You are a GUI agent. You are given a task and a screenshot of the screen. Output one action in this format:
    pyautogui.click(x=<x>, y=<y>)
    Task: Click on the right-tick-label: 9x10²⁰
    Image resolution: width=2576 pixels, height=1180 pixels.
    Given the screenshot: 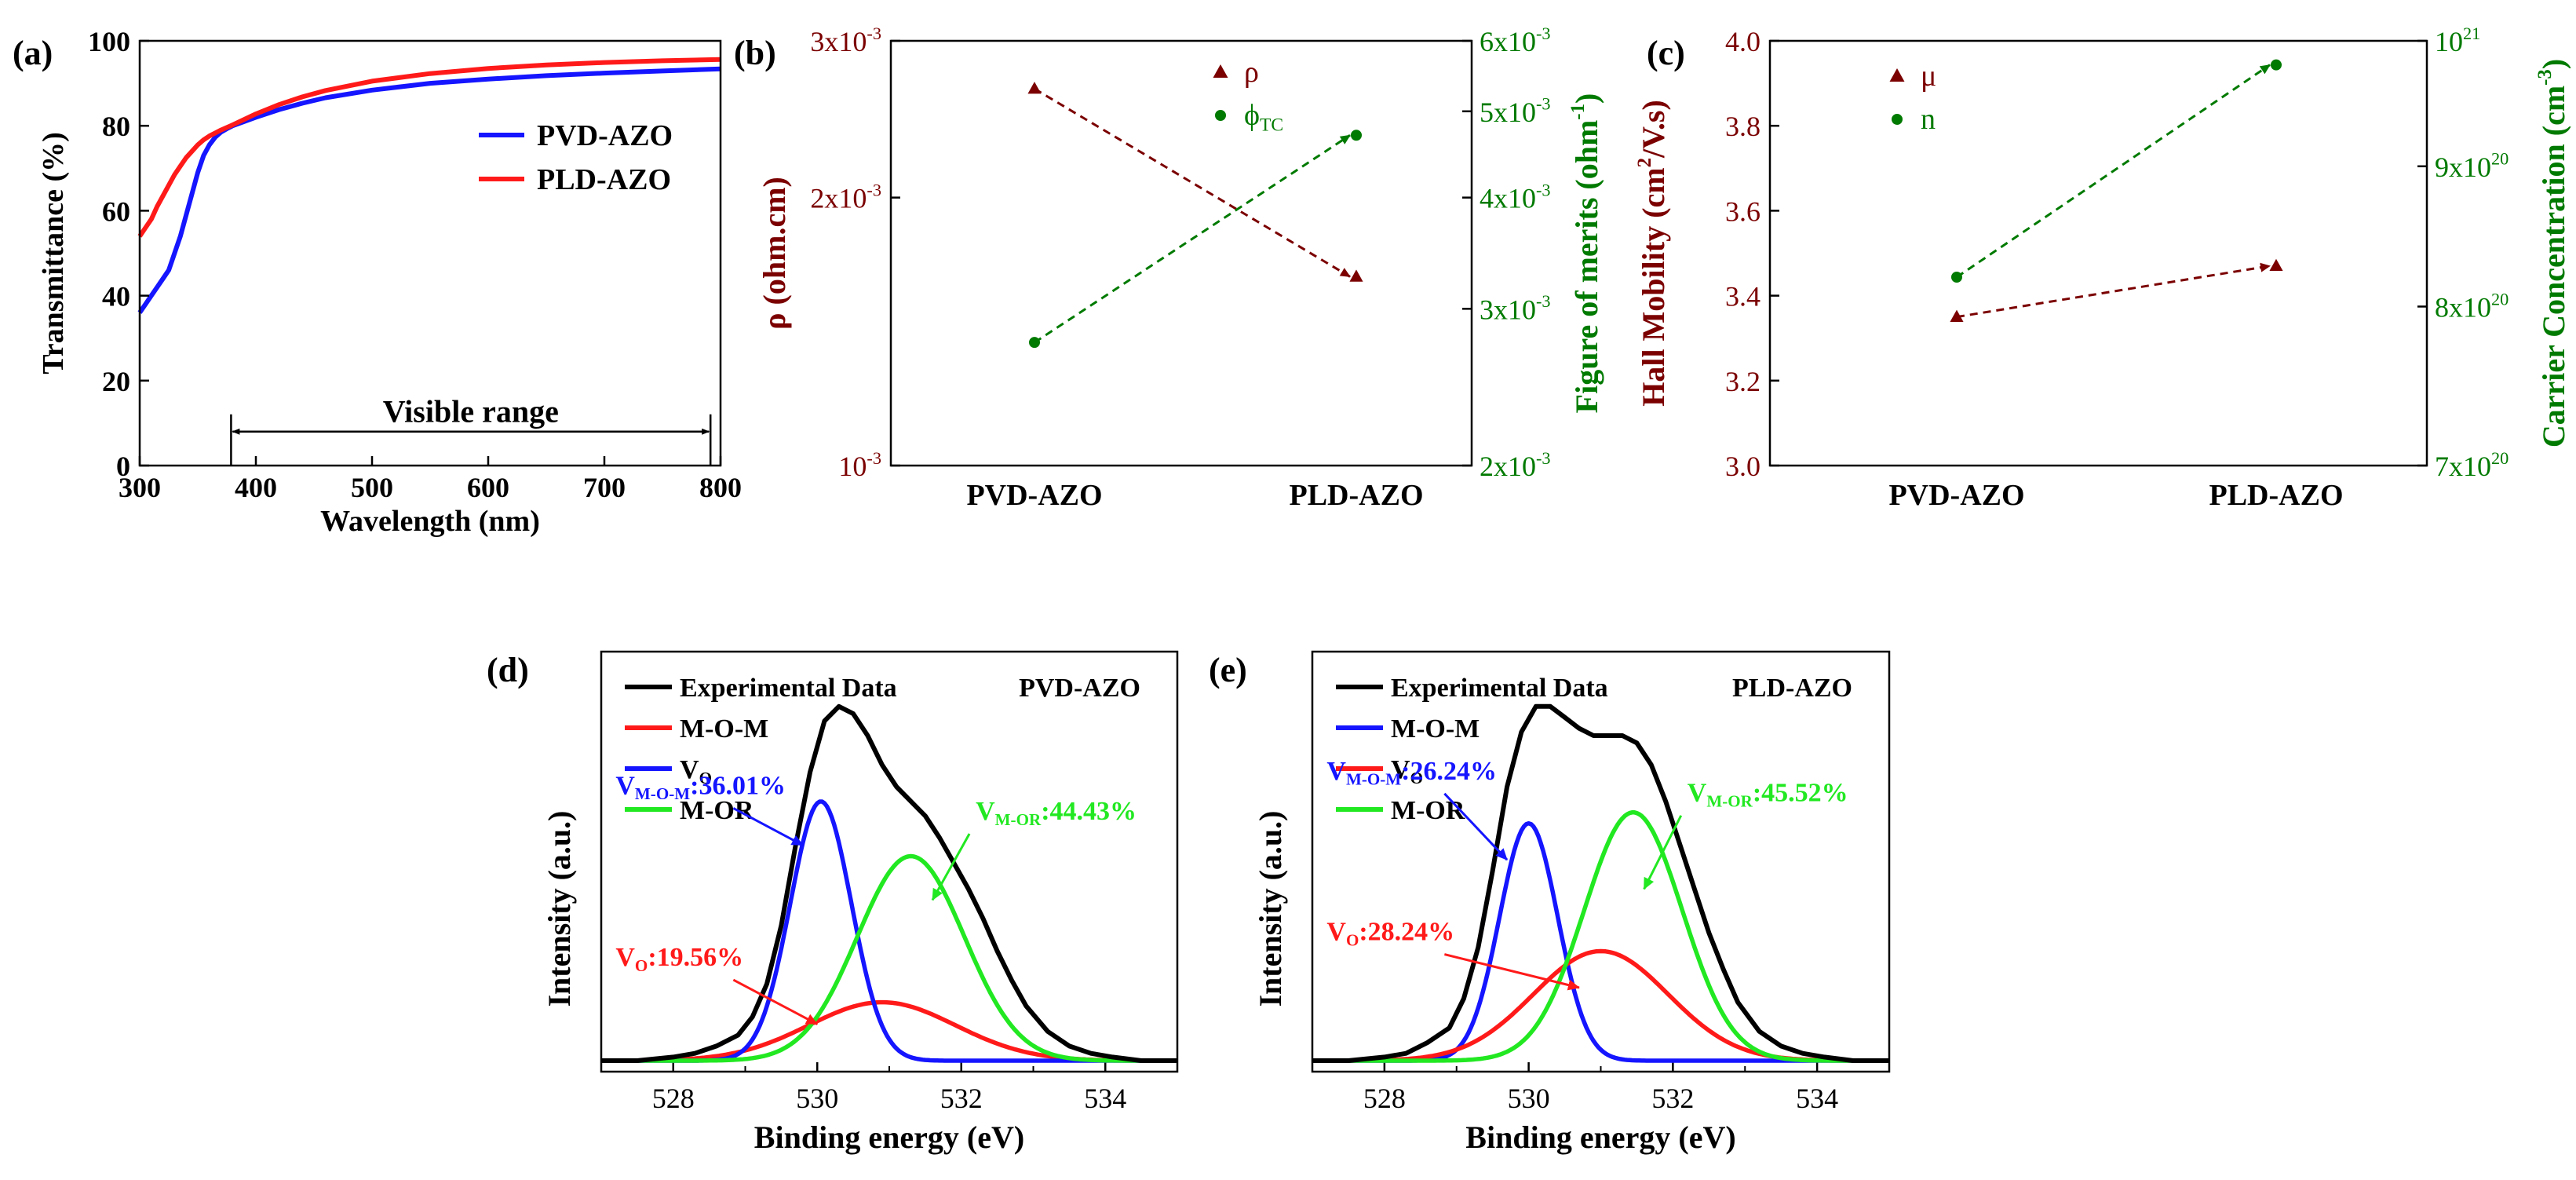 What is the action you would take?
    pyautogui.click(x=2471, y=166)
    